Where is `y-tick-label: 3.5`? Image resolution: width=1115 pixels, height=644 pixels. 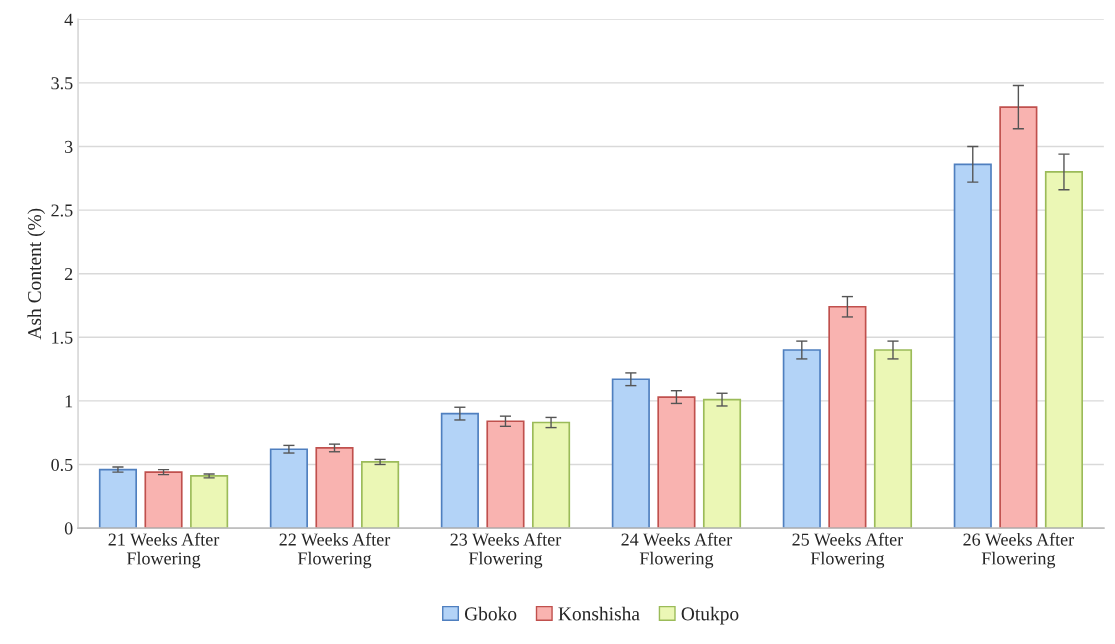
y-tick-label: 3.5 is located at coordinates (62, 83).